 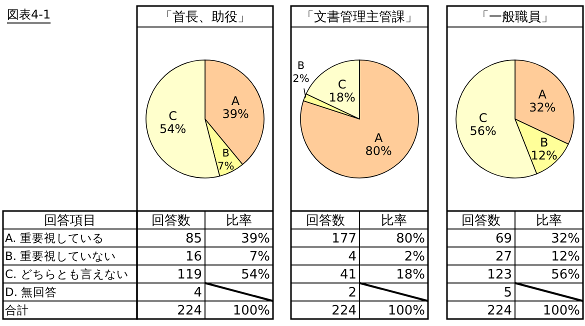 I want to click on data-label: 54%, so click(x=172, y=129).